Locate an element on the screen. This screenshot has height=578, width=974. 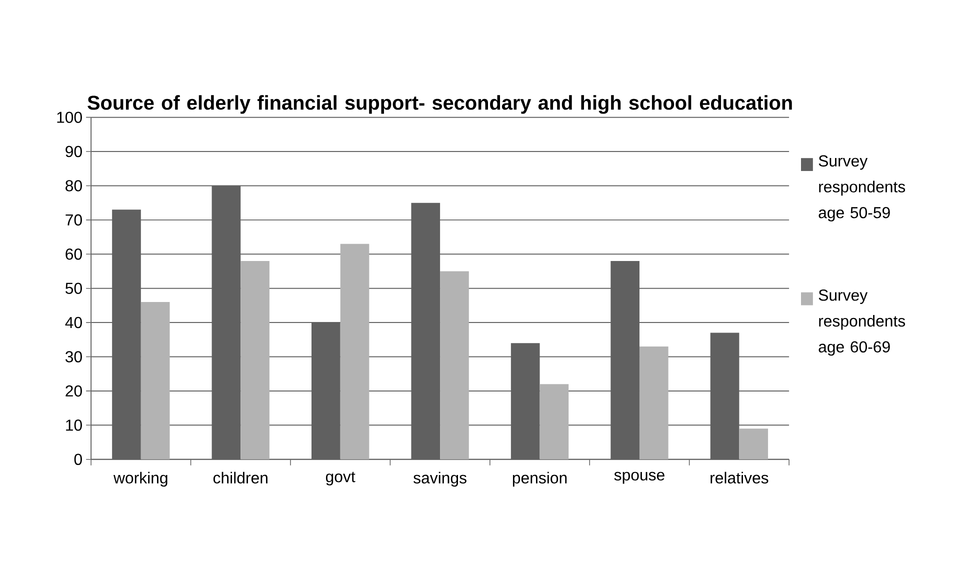
x-tick-label: govt is located at coordinates (341, 479).